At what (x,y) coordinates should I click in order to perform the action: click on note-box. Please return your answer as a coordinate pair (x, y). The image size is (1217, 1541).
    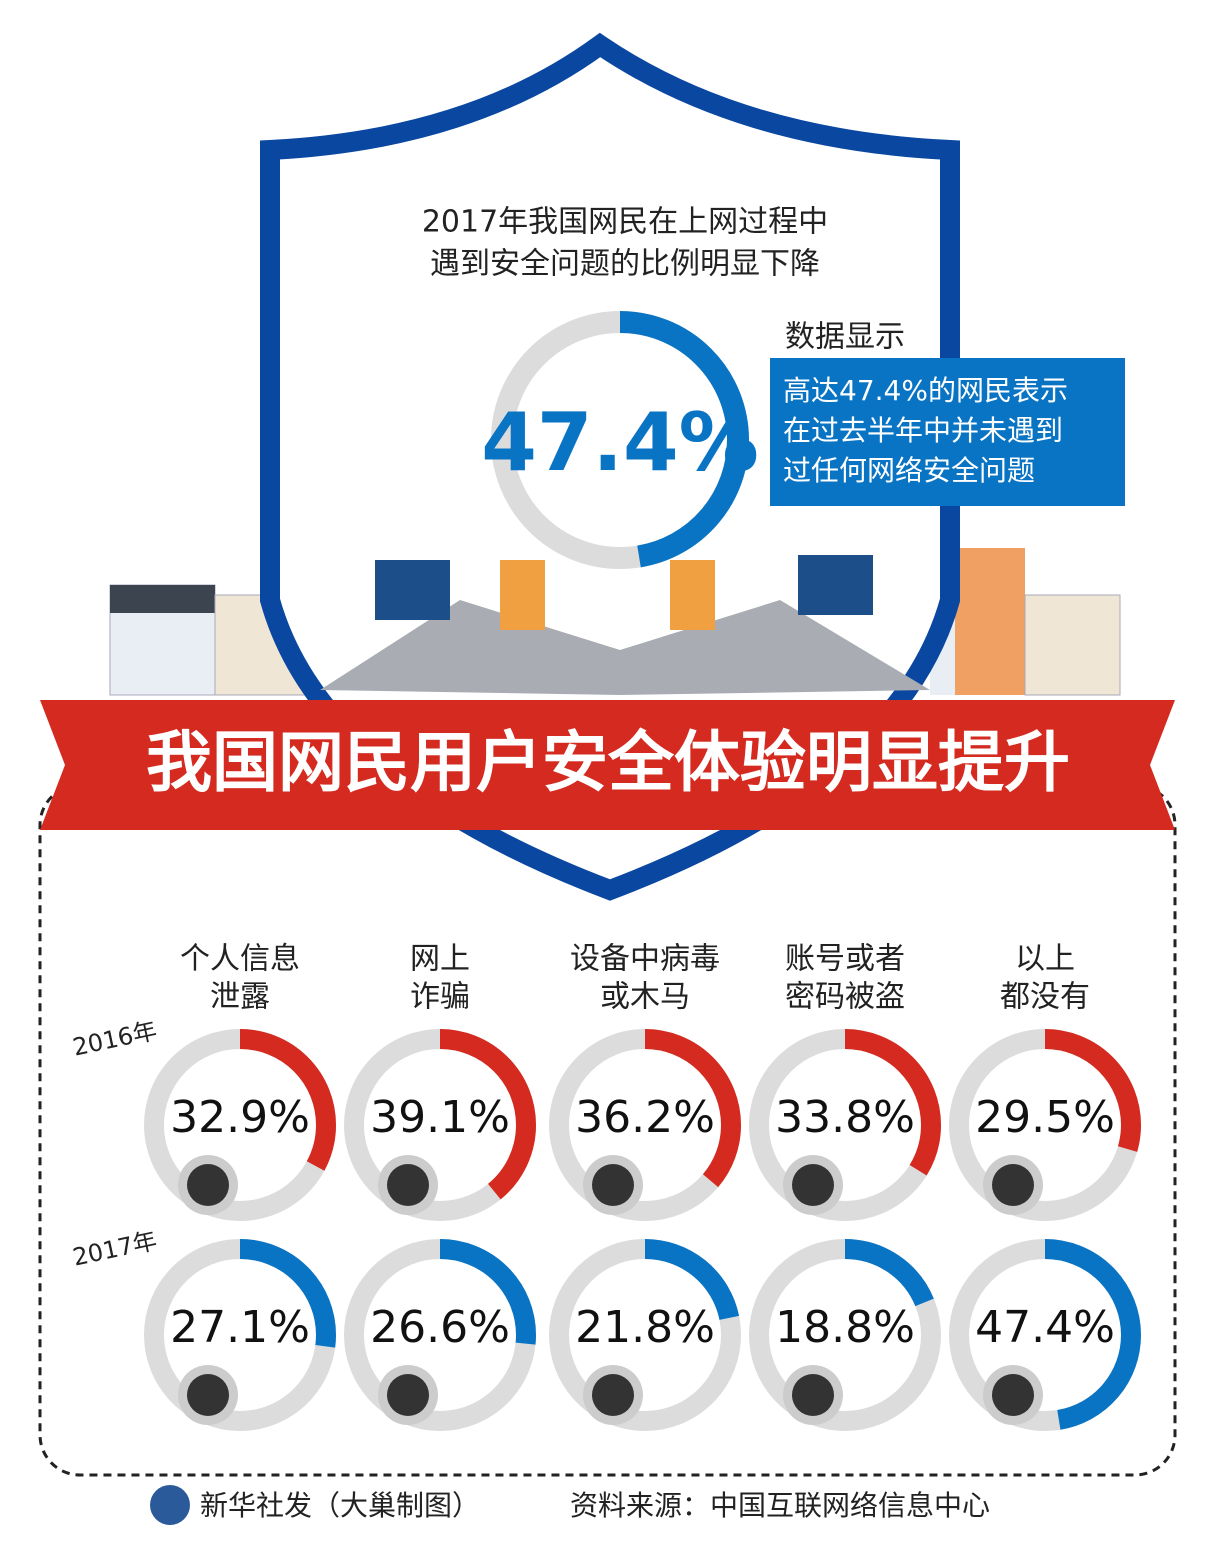
    Looking at the image, I should click on (947, 432).